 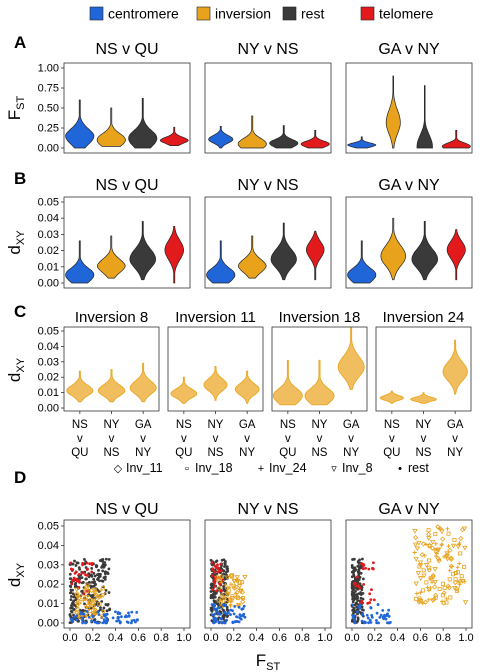 I want to click on x-tick-label: 0.8, so click(x=161, y=638).